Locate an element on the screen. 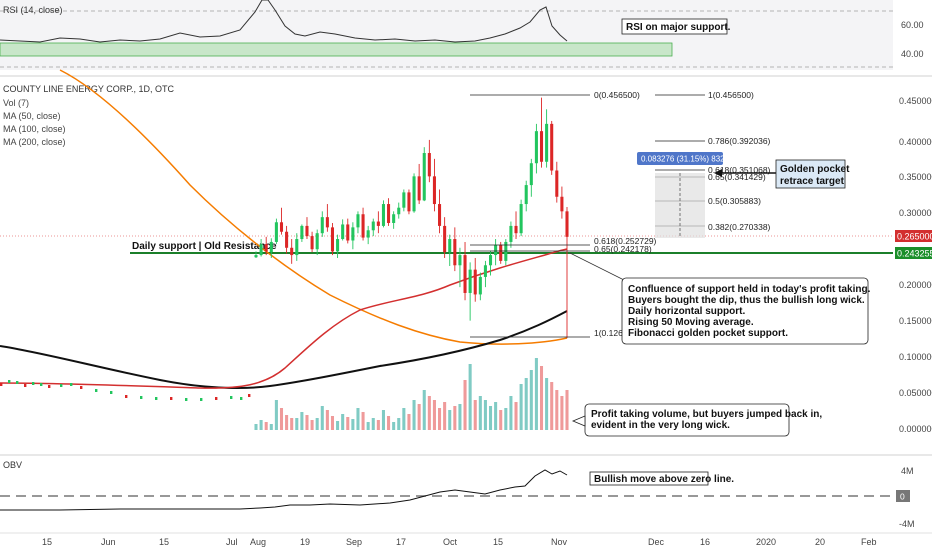 Image resolution: width=932 pixels, height=550 pixels. time-tick-5: 19 is located at coordinates (305, 542).